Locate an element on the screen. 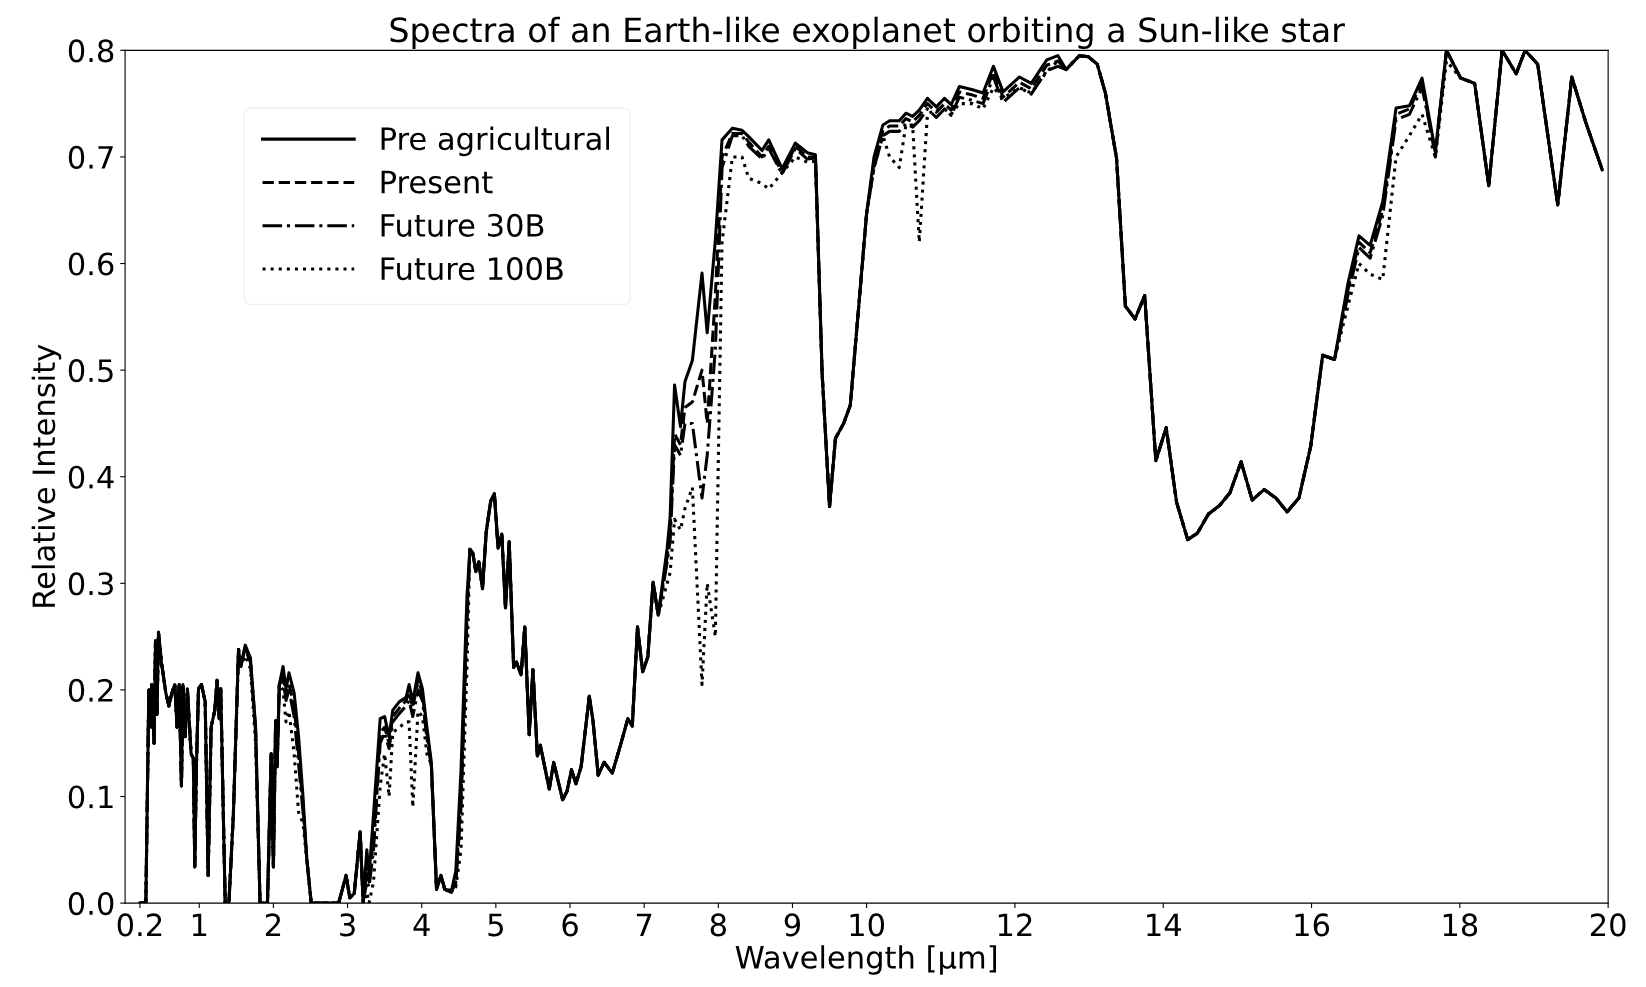 This screenshot has width=1646, height=987. x-tick-label: 8 is located at coordinates (718, 925).